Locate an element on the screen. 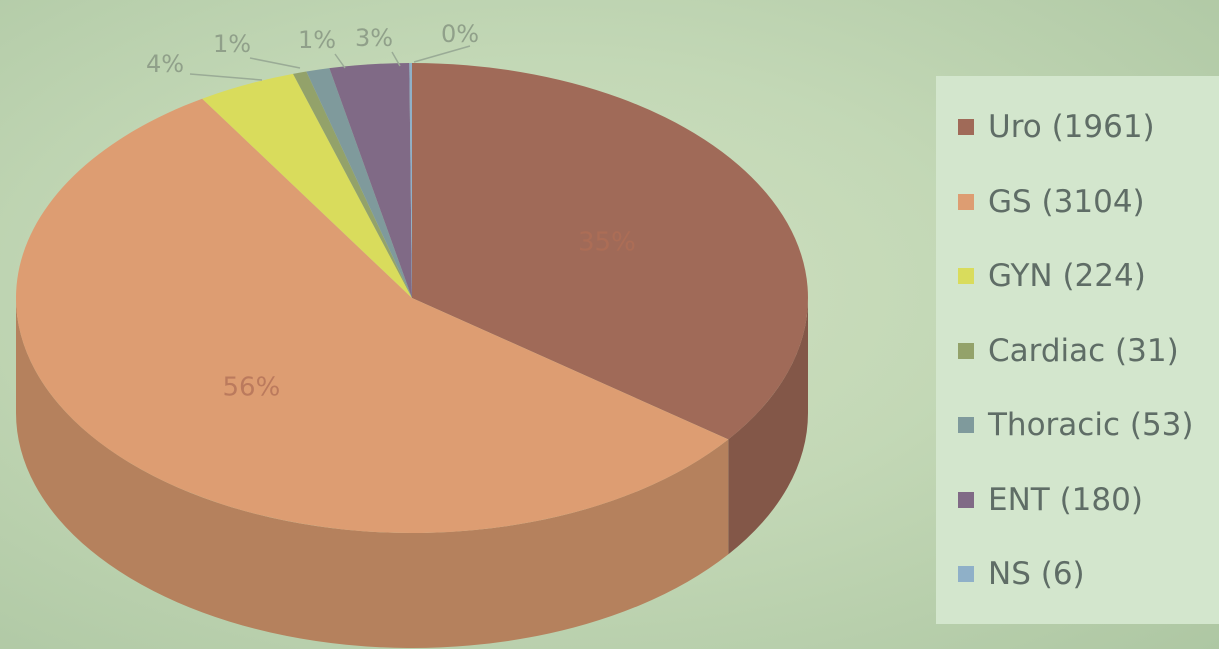 This screenshot has width=1219, height=649. legend-label-ent: ENT (180) is located at coordinates (1065, 499).